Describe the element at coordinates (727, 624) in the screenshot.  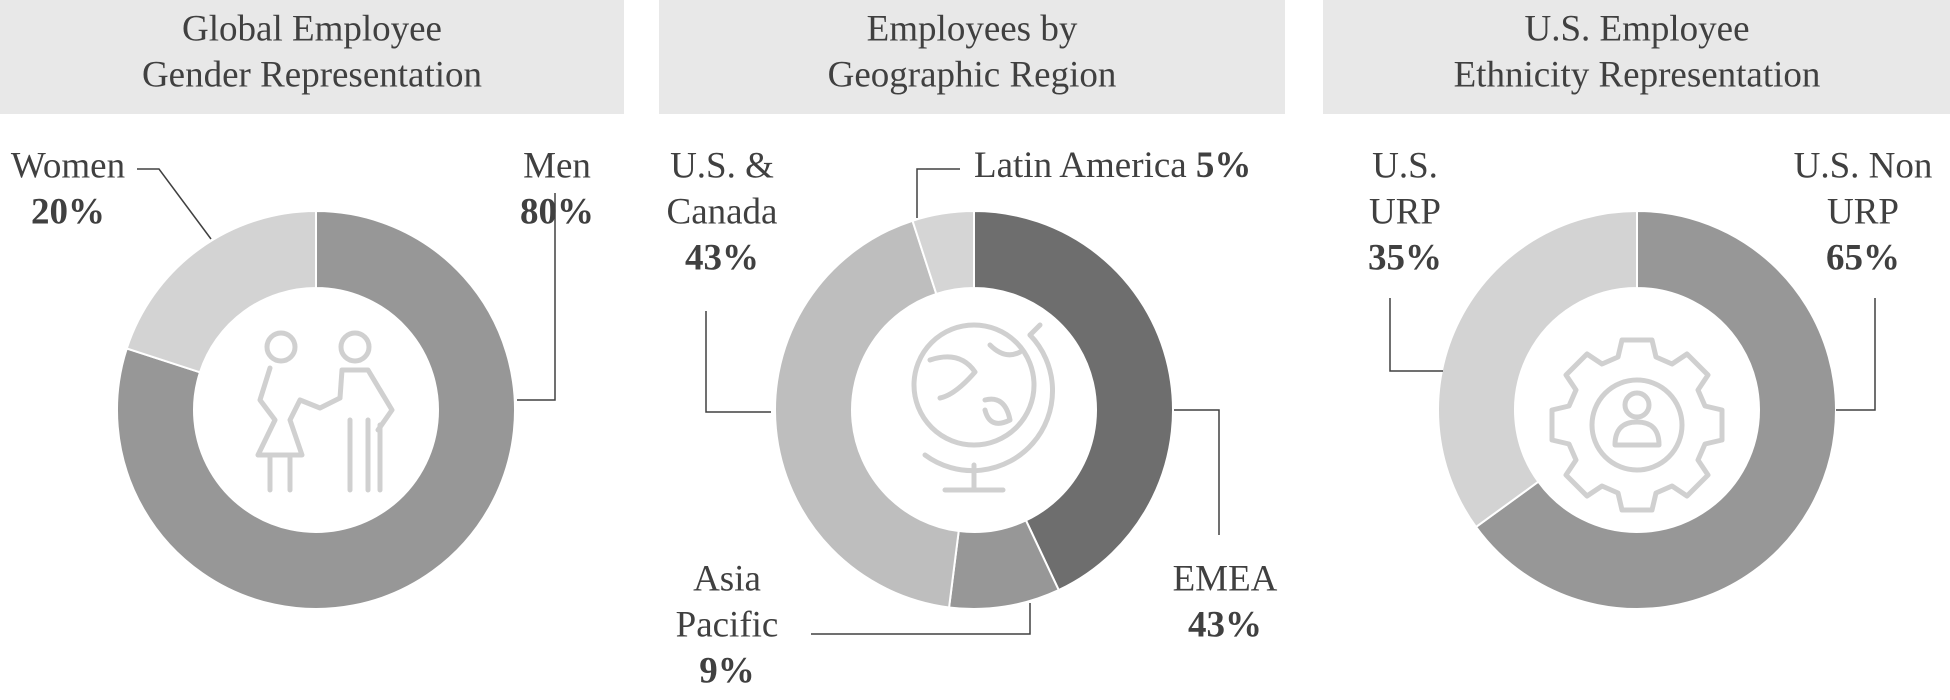
I see `category-label: Pacific` at that location.